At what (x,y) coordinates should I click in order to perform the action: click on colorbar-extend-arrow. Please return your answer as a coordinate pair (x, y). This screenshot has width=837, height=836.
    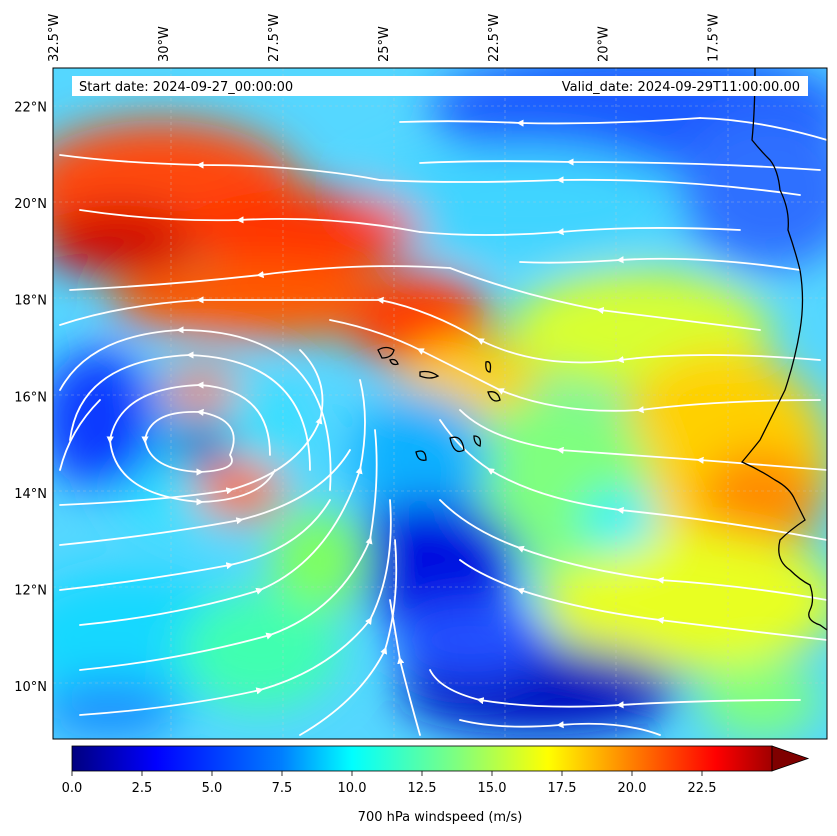
    Looking at the image, I should click on (790, 758).